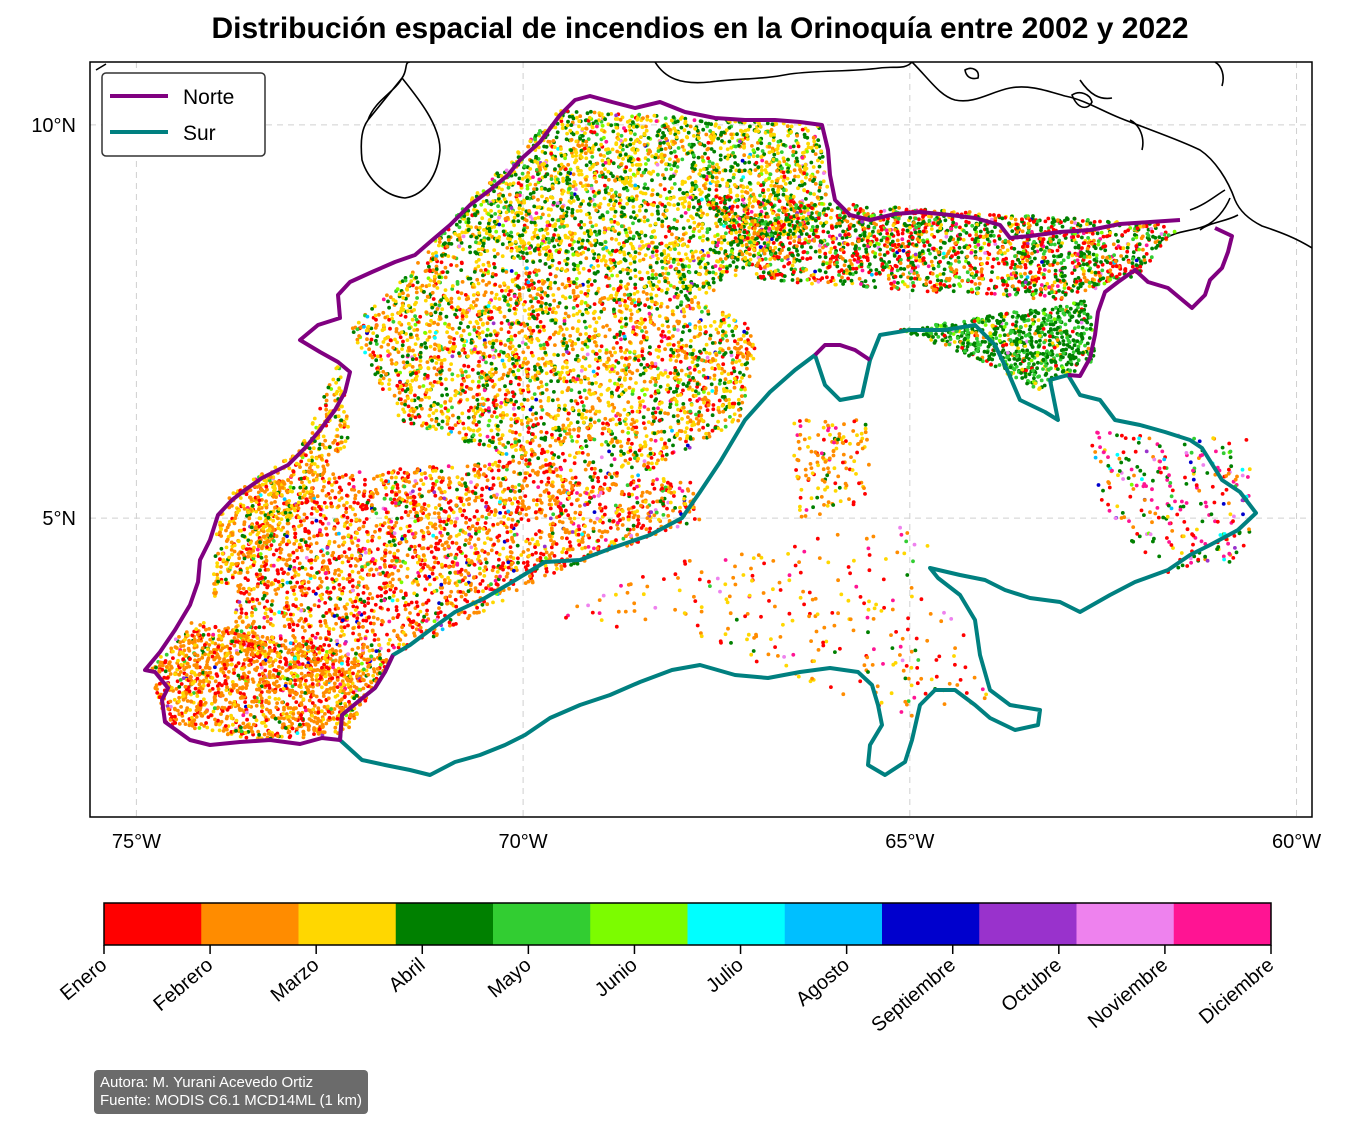  I want to click on colorbar-label-mayo: Mayo, so click(510, 978).